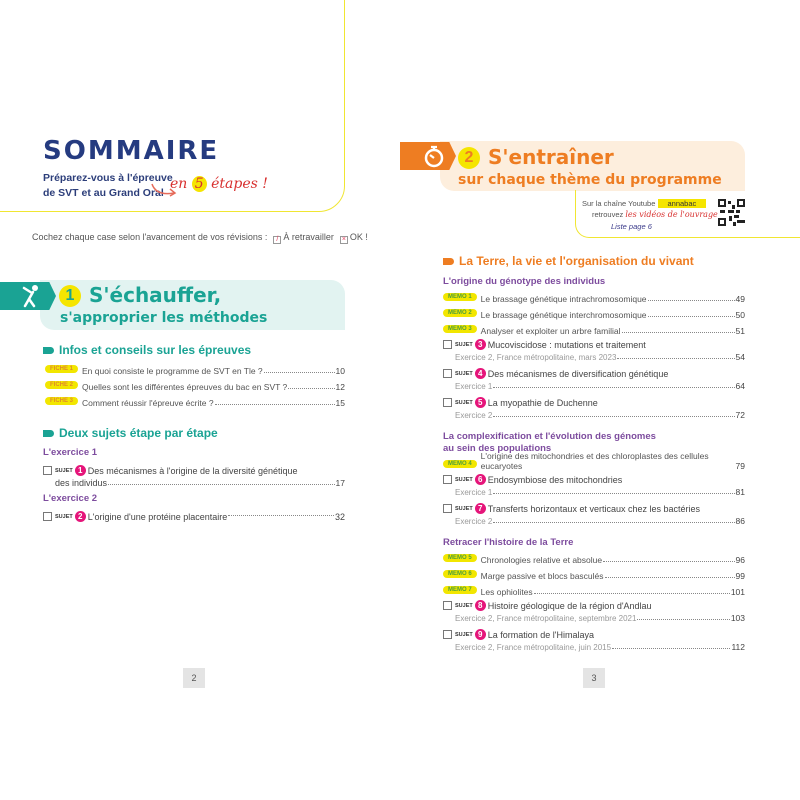  I want to click on group-title: L'origine du génotype des individus, so click(524, 281).